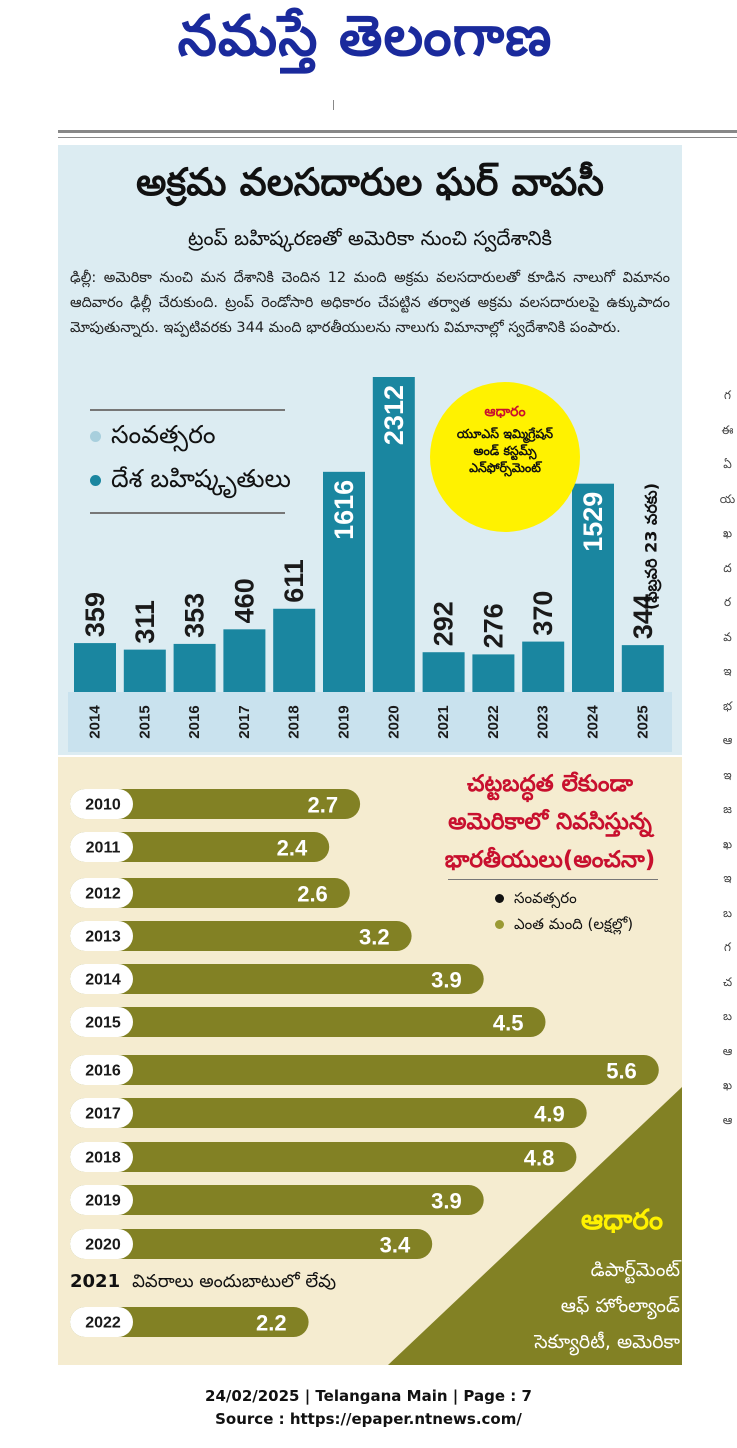  I want to click on bar-value-label: 292, so click(444, 623).